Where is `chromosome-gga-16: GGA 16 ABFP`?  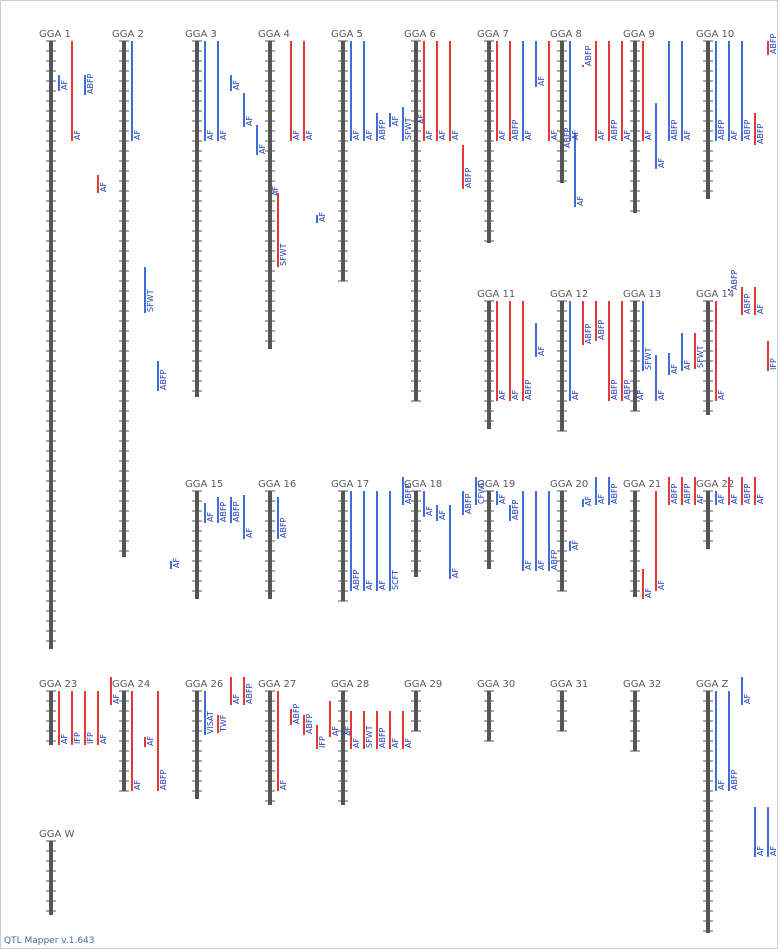 chromosome-gga-16: GGA 16 ABFP is located at coordinates (277, 539).